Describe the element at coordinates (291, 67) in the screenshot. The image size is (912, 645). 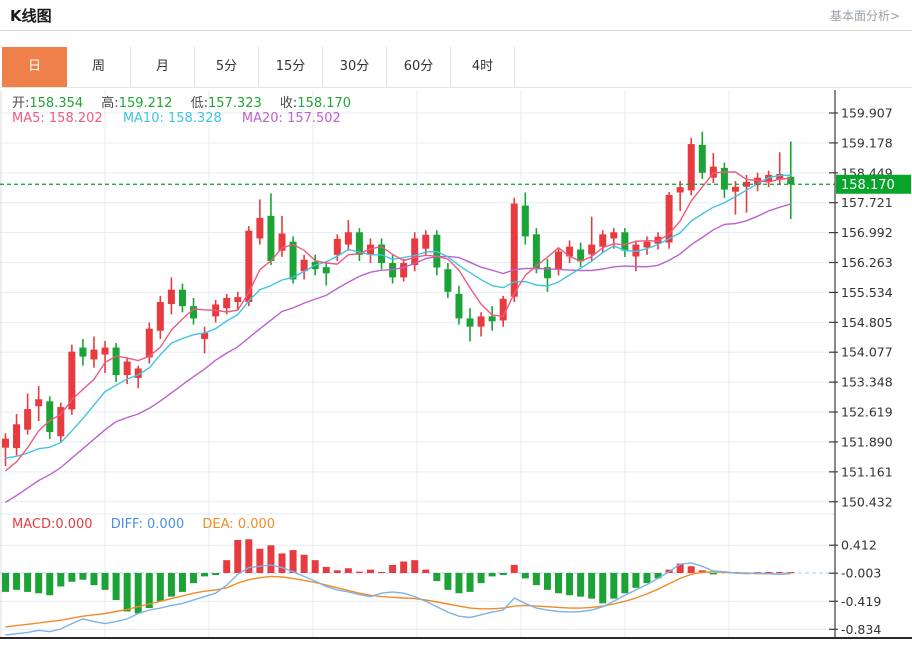
I see `tab-15min: 15分` at that location.